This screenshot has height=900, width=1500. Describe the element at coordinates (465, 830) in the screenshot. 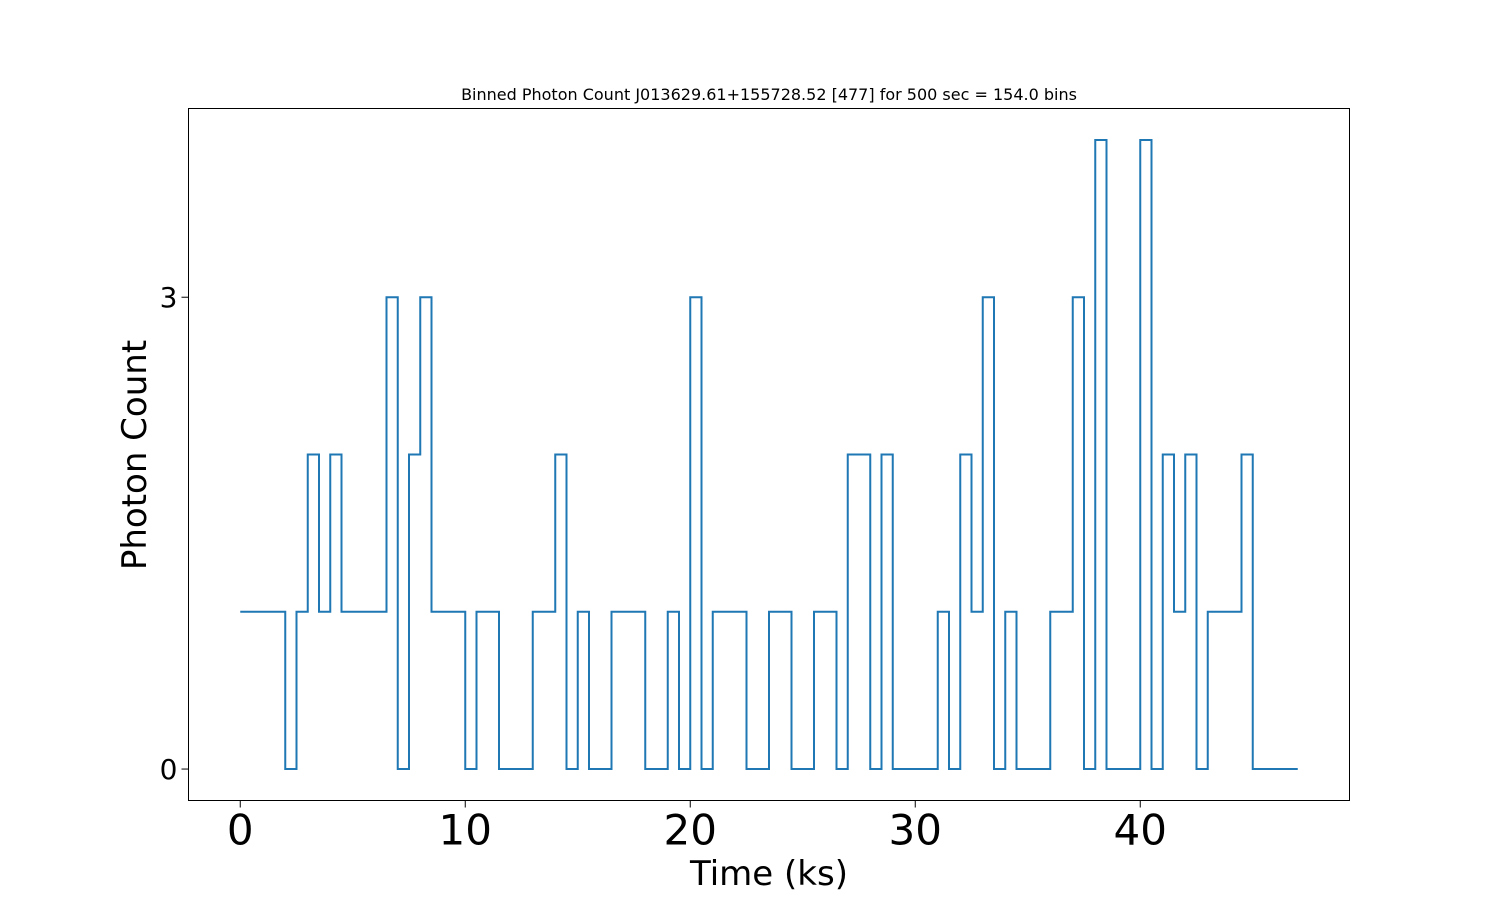

I see `x-tick-label: 10` at that location.